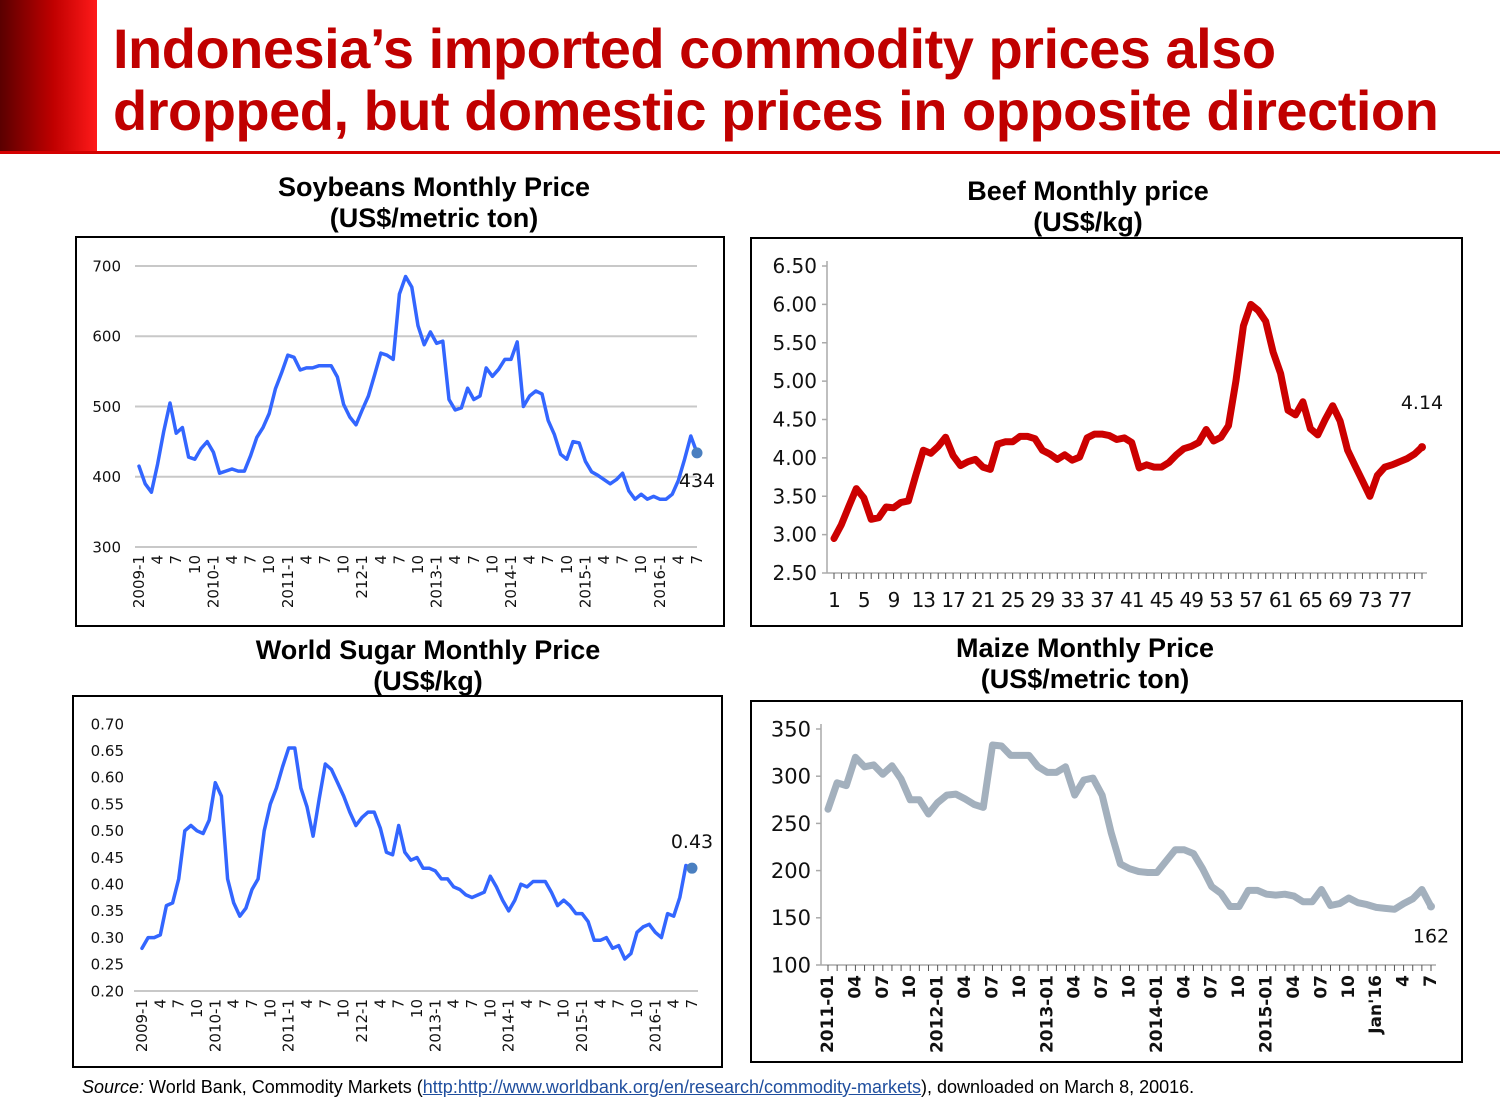  I want to click on beef-xtick-label: 45, so click(1161, 600).